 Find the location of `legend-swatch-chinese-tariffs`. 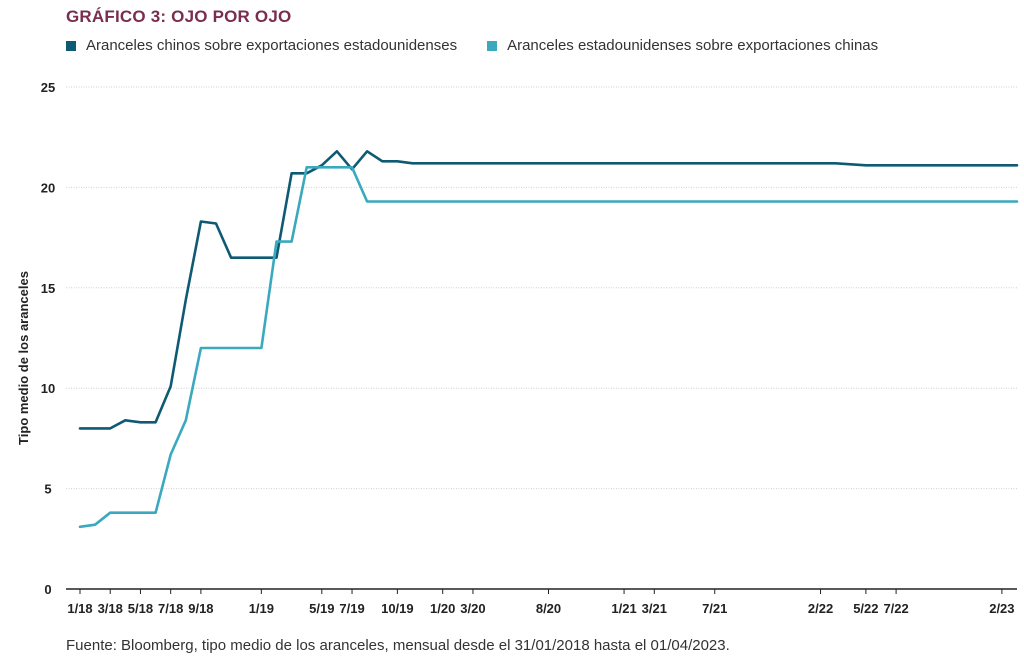

legend-swatch-chinese-tariffs is located at coordinates (71, 45).